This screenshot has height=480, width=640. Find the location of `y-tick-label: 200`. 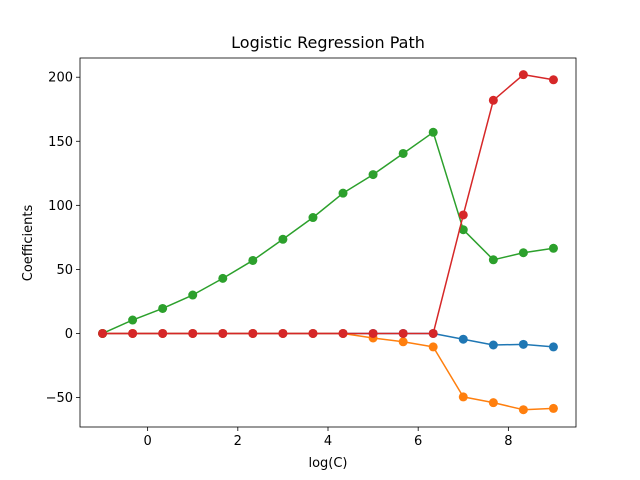

y-tick-label: 200 is located at coordinates (60, 78).